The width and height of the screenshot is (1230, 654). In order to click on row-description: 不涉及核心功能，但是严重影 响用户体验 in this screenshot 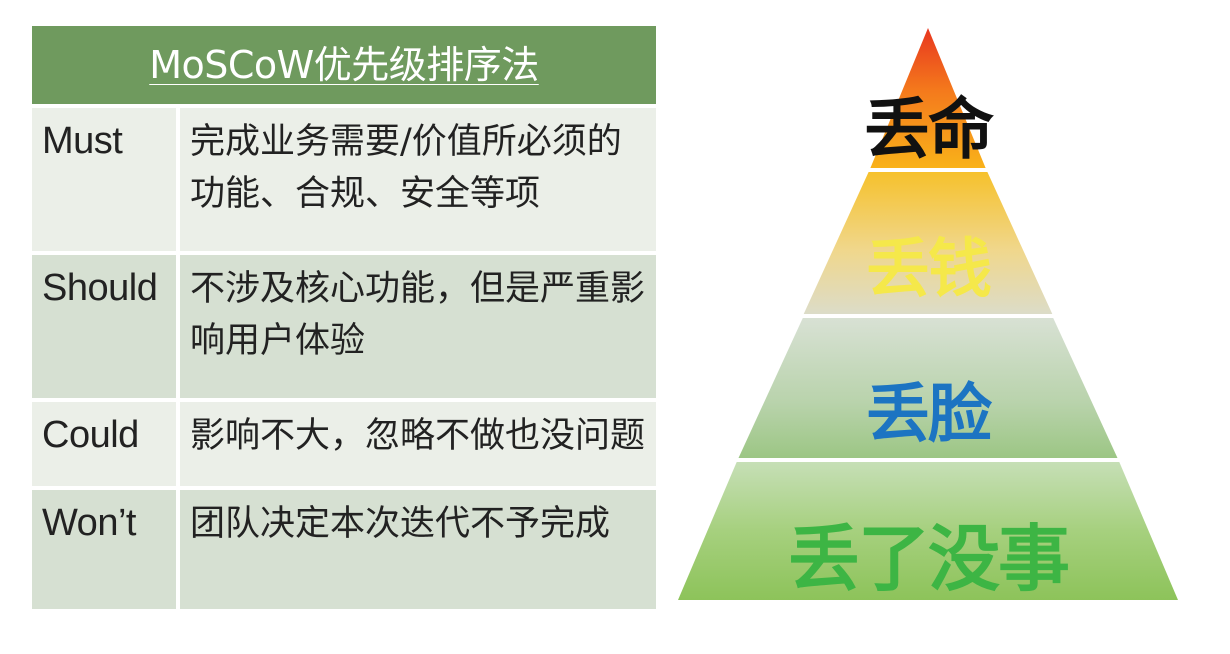, I will do `click(418, 326)`.